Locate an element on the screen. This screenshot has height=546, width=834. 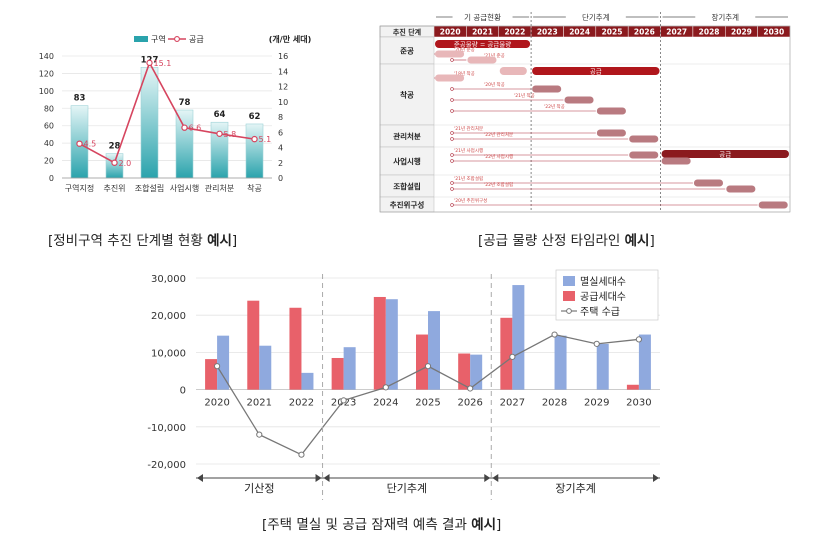
year-label: 2025 is located at coordinates (427, 403).